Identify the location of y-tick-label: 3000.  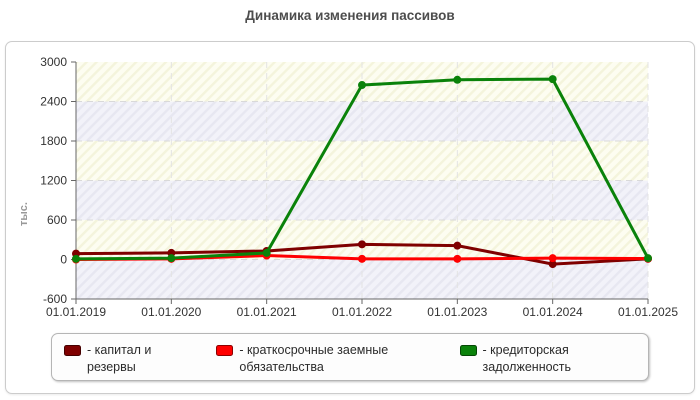
(53, 62).